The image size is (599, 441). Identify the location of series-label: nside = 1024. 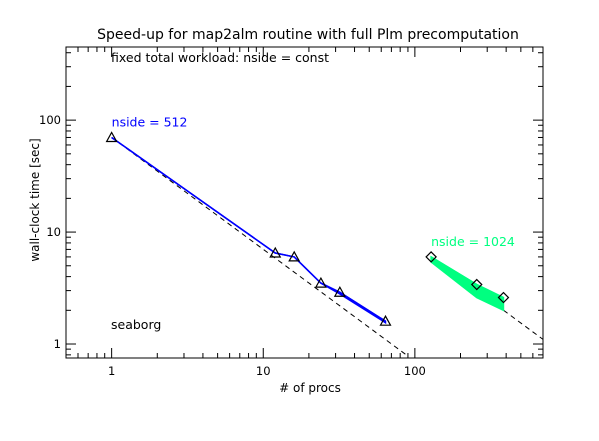
(473, 241).